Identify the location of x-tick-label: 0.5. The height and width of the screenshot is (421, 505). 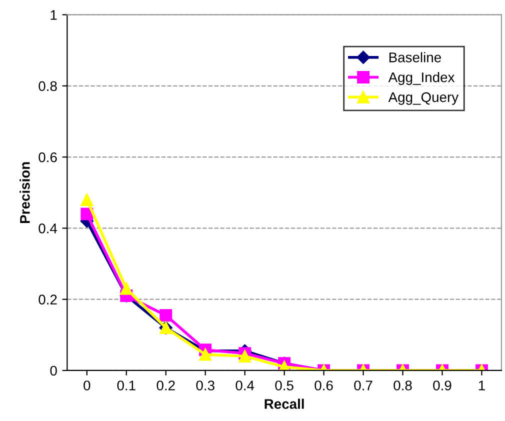
(284, 385).